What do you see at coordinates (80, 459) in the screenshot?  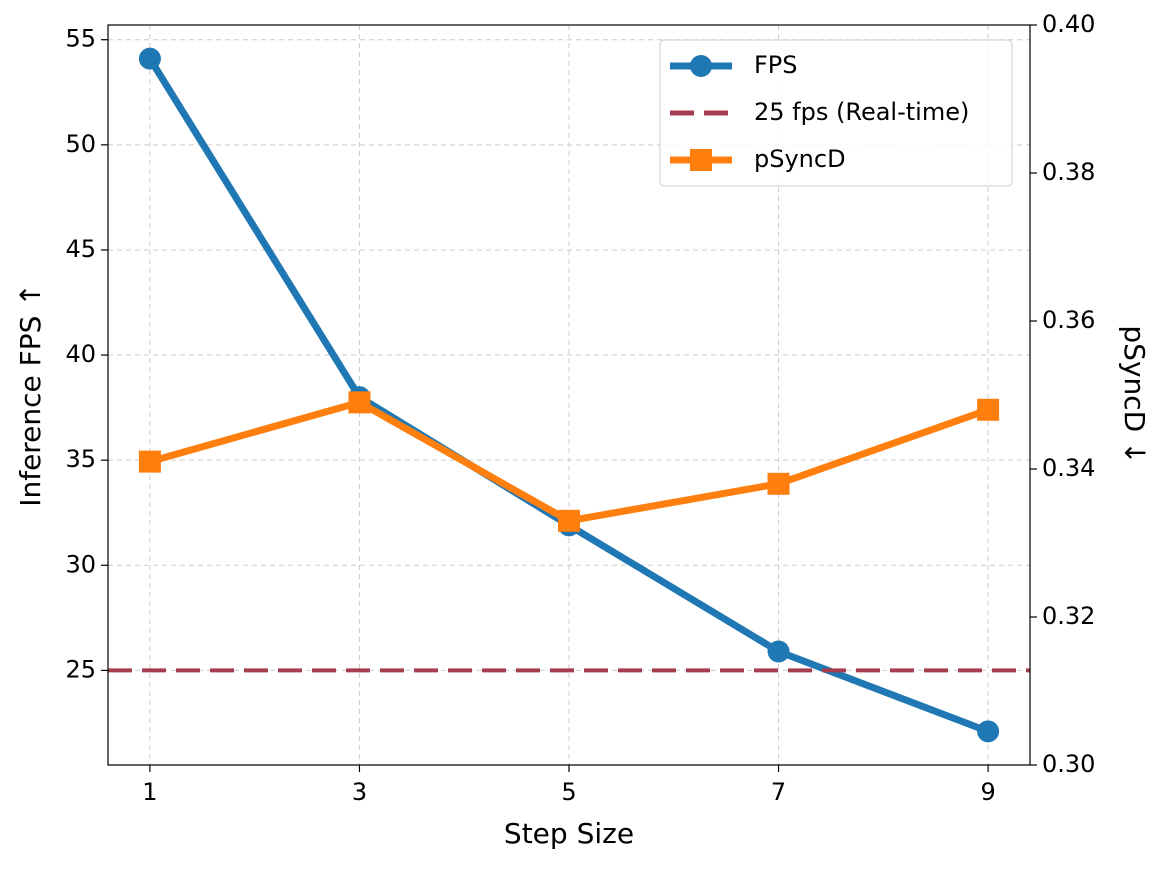 I see `y-tick-label: 35` at bounding box center [80, 459].